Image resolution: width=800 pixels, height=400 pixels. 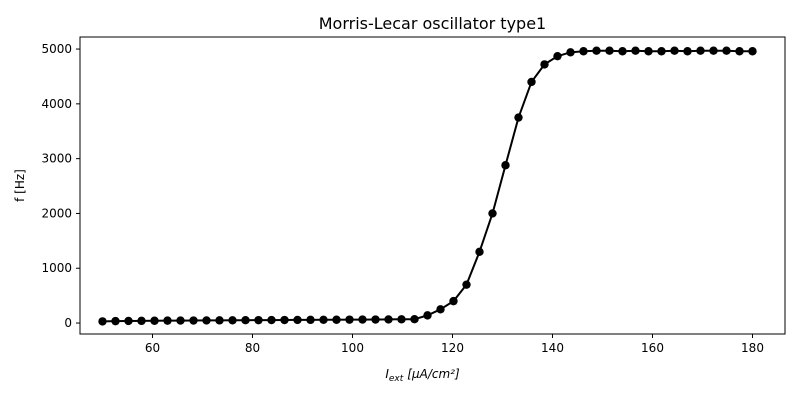 What do you see at coordinates (20, 185) in the screenshot?
I see `y-axis-label: f [Hz]` at bounding box center [20, 185].